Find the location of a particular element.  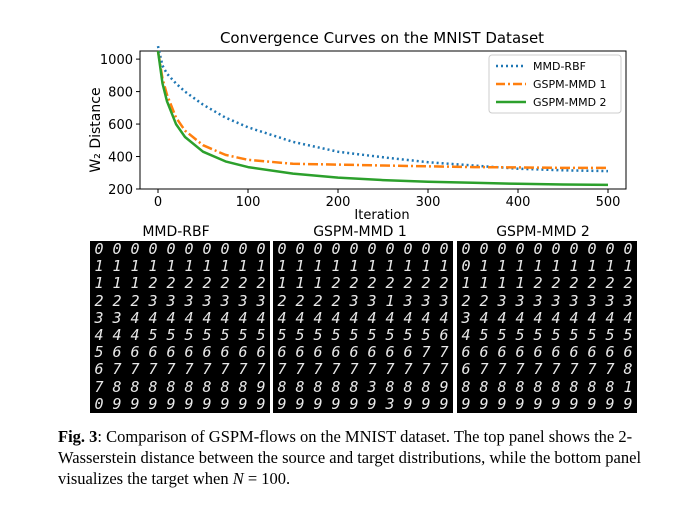

y-axis-label: W₂ Distance is located at coordinates (96, 129).